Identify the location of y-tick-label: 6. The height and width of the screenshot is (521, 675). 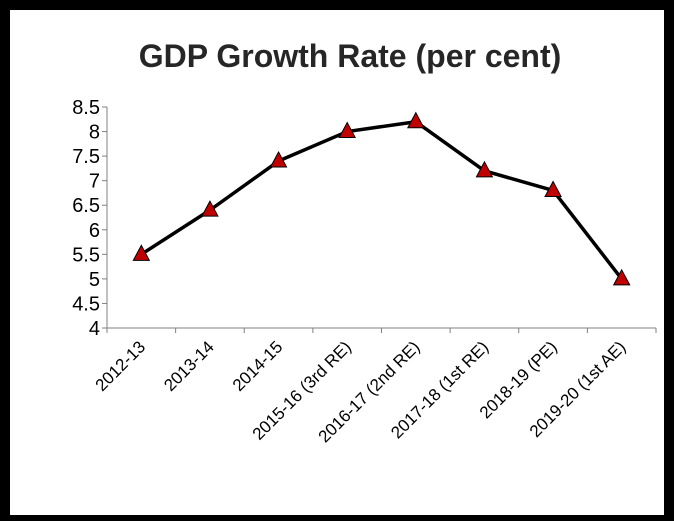
(94, 231).